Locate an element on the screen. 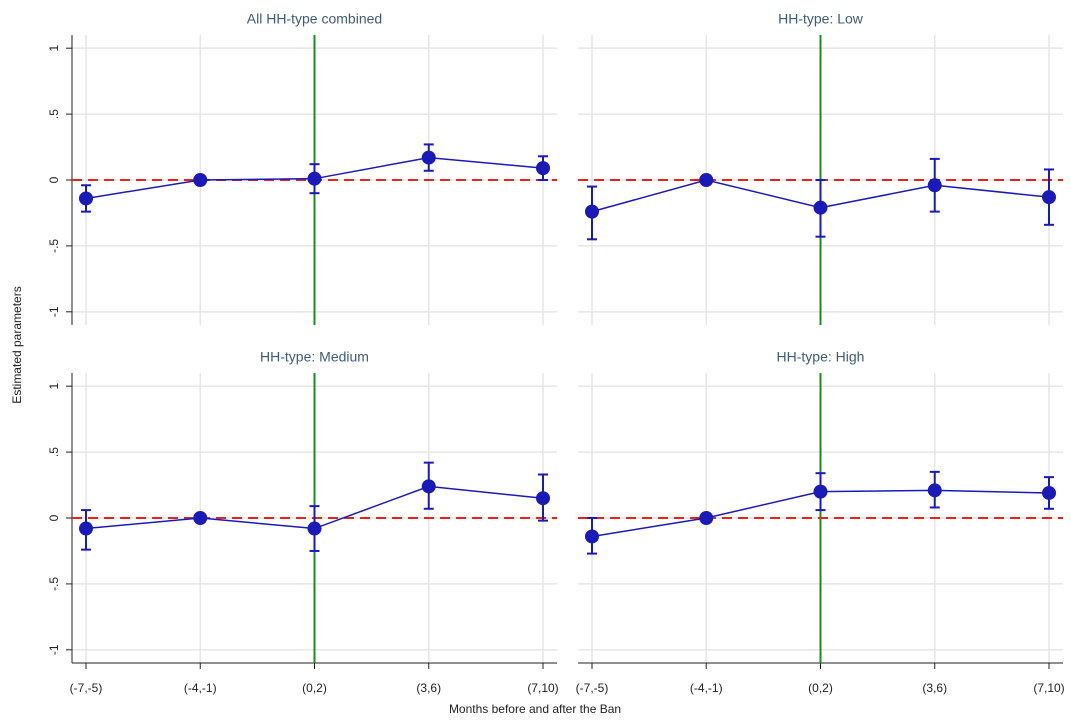  panel-title: HH-type: Medium is located at coordinates (314, 357).